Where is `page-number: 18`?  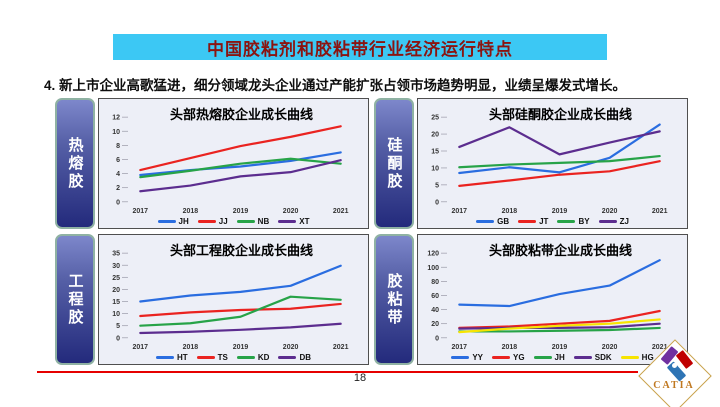
page-number: 18 is located at coordinates (360, 378).